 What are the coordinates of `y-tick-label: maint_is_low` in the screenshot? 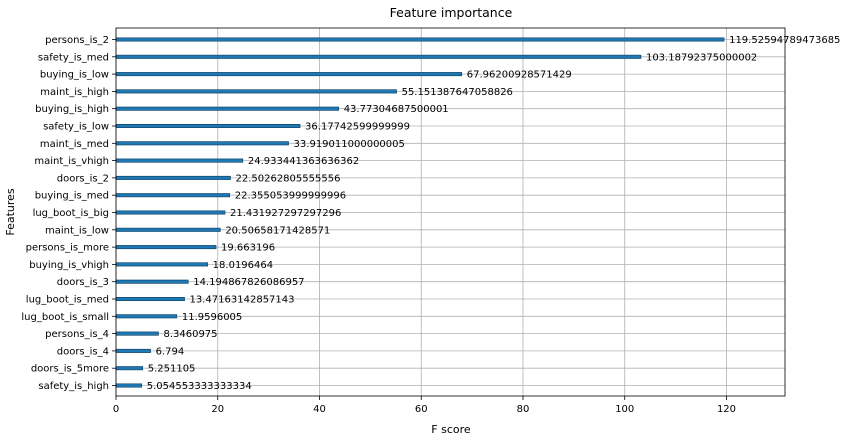 It's located at (77, 230).